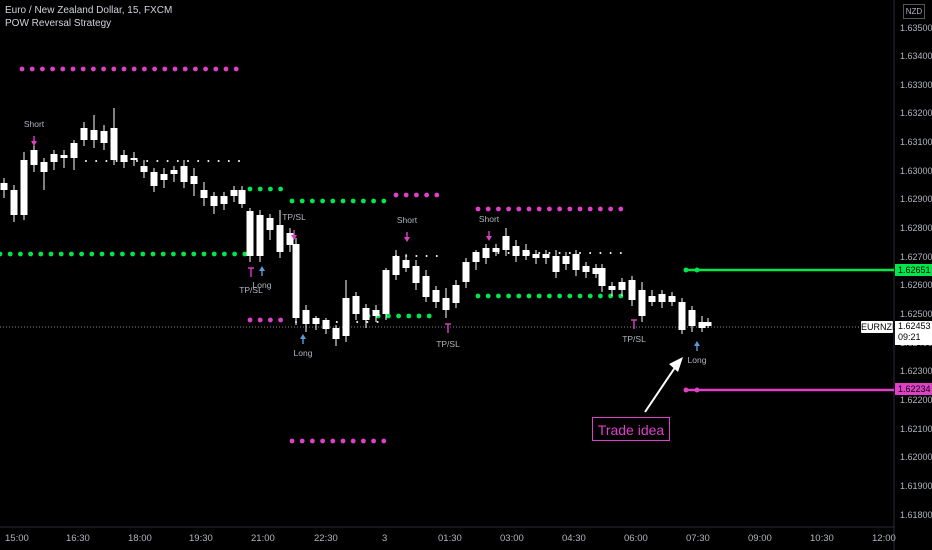 Image resolution: width=932 pixels, height=550 pixels. Describe the element at coordinates (916, 28) in the screenshot. I see `price-tick-label: 1.63500` at that location.